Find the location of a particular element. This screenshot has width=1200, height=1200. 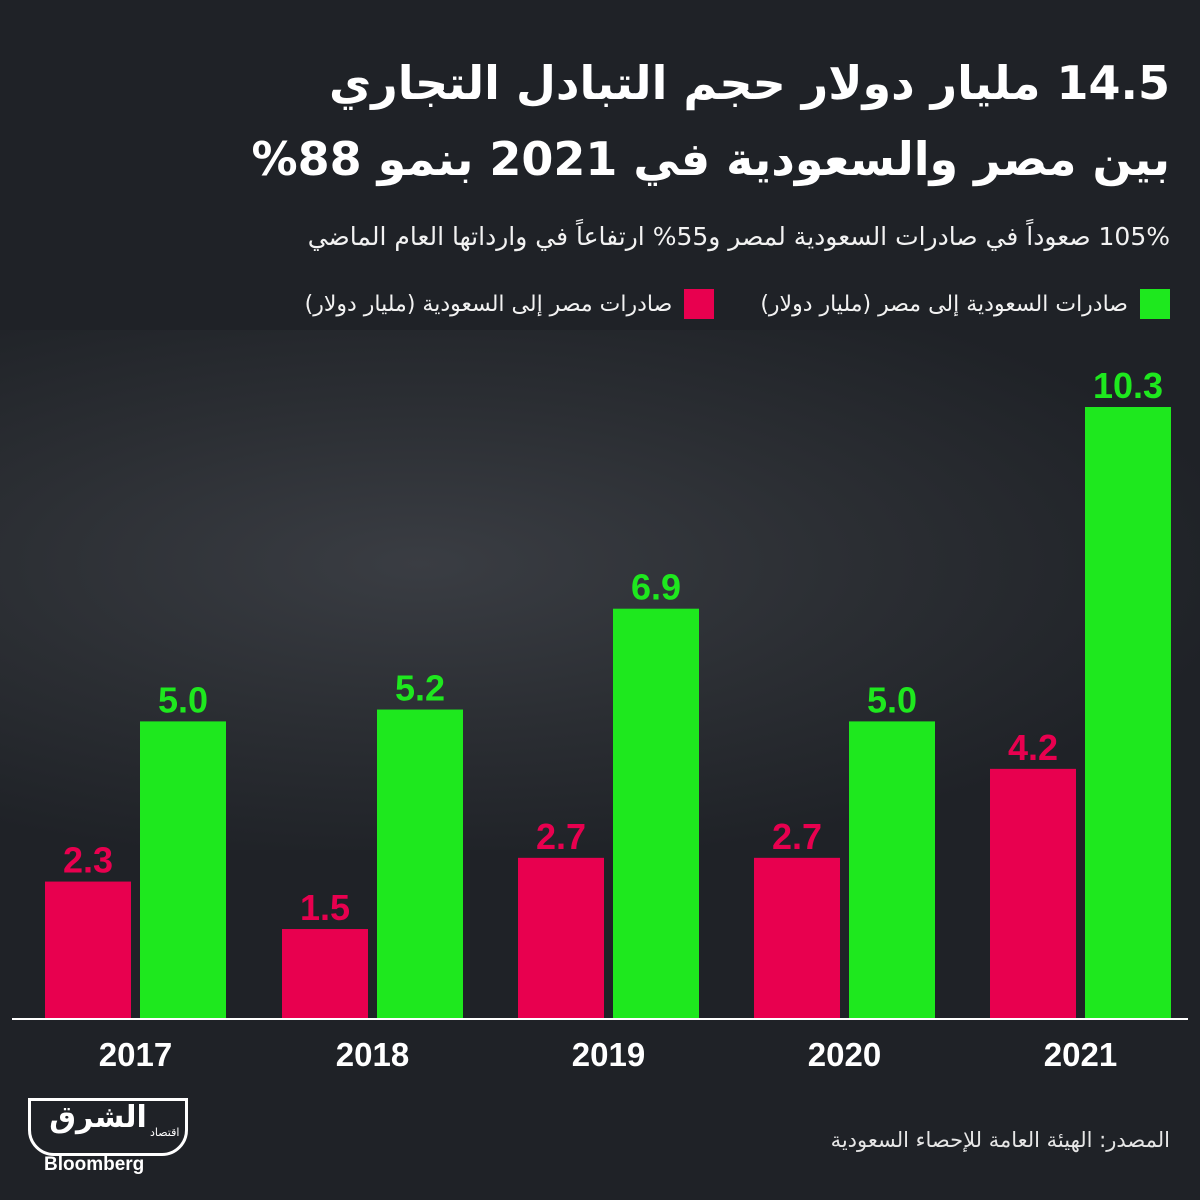

bar-egypt-exports-2017 is located at coordinates (88, 949).